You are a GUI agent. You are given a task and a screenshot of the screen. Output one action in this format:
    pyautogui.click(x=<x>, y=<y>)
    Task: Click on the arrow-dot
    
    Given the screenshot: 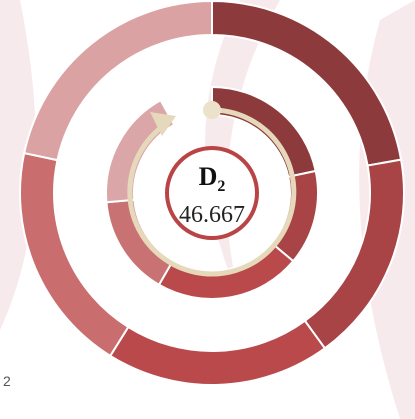 What is the action you would take?
    pyautogui.click(x=212, y=110)
    